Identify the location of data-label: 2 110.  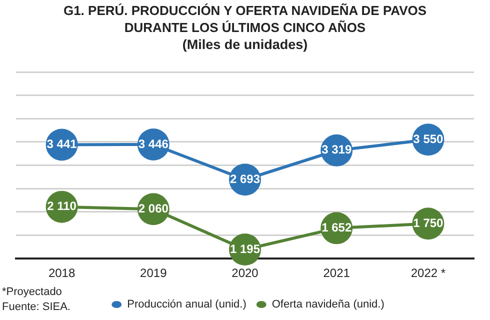
(62, 206).